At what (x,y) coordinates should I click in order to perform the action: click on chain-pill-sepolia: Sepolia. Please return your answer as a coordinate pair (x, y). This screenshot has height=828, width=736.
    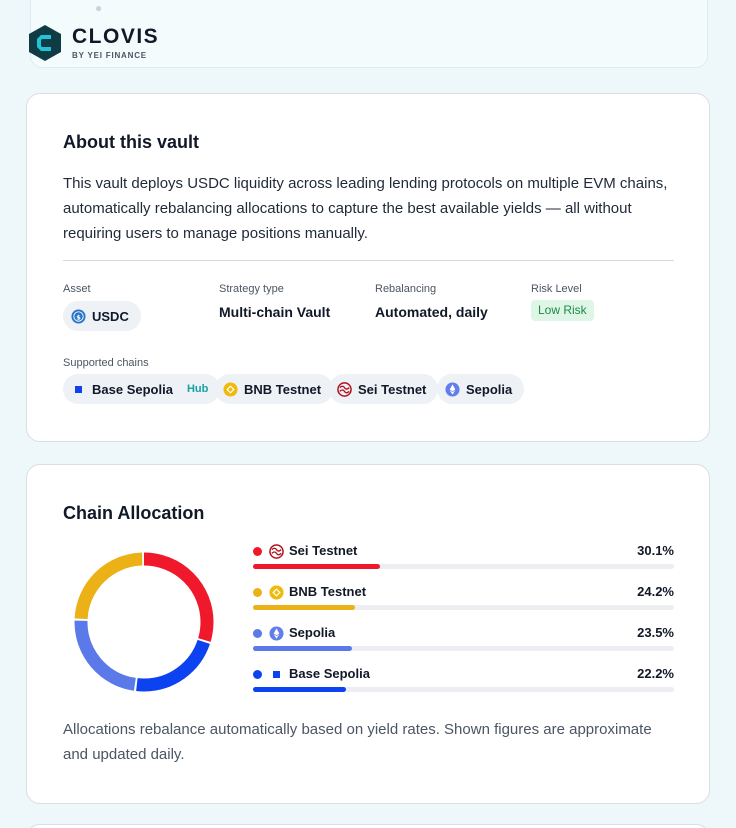
    Looking at the image, I should click on (481, 389).